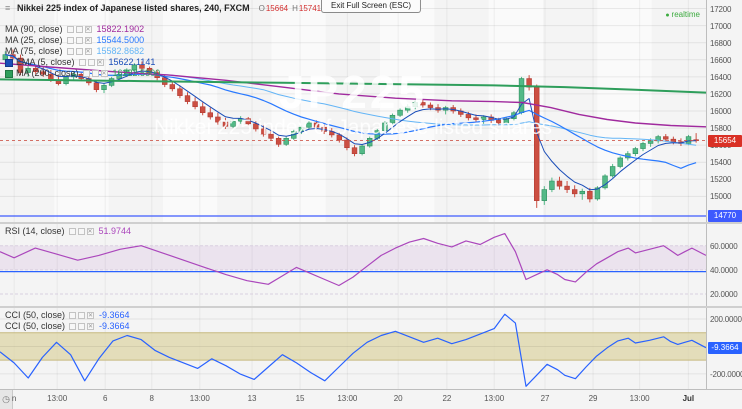  What do you see at coordinates (300, 398) in the screenshot?
I see `time-label: 15` at bounding box center [300, 398].